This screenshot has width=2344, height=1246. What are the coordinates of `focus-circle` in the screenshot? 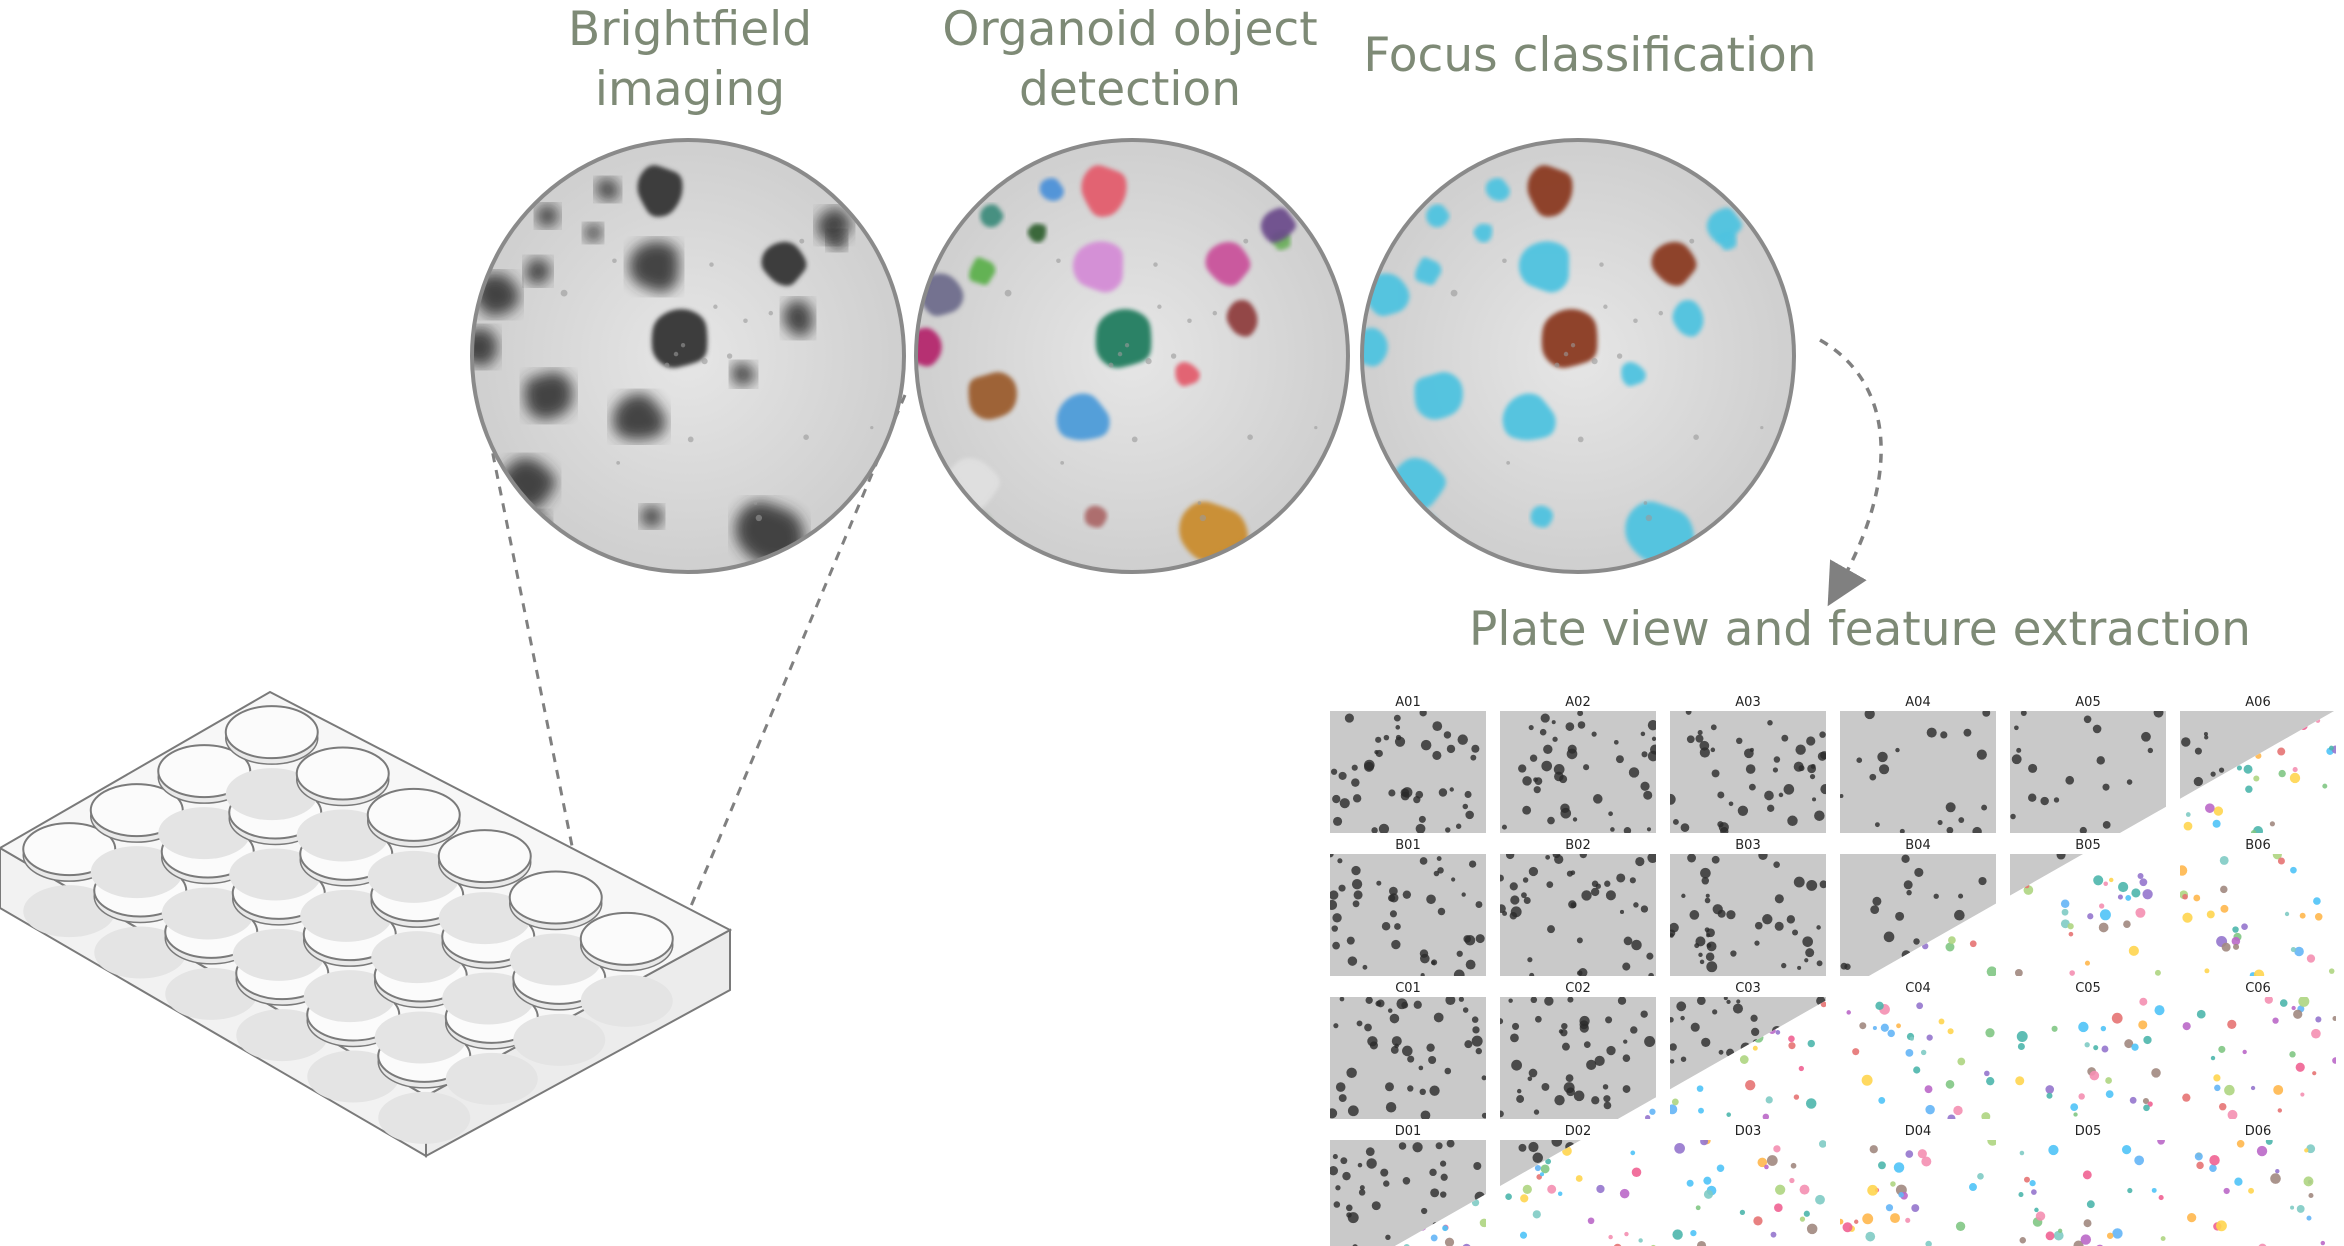 It's located at (1578, 356).